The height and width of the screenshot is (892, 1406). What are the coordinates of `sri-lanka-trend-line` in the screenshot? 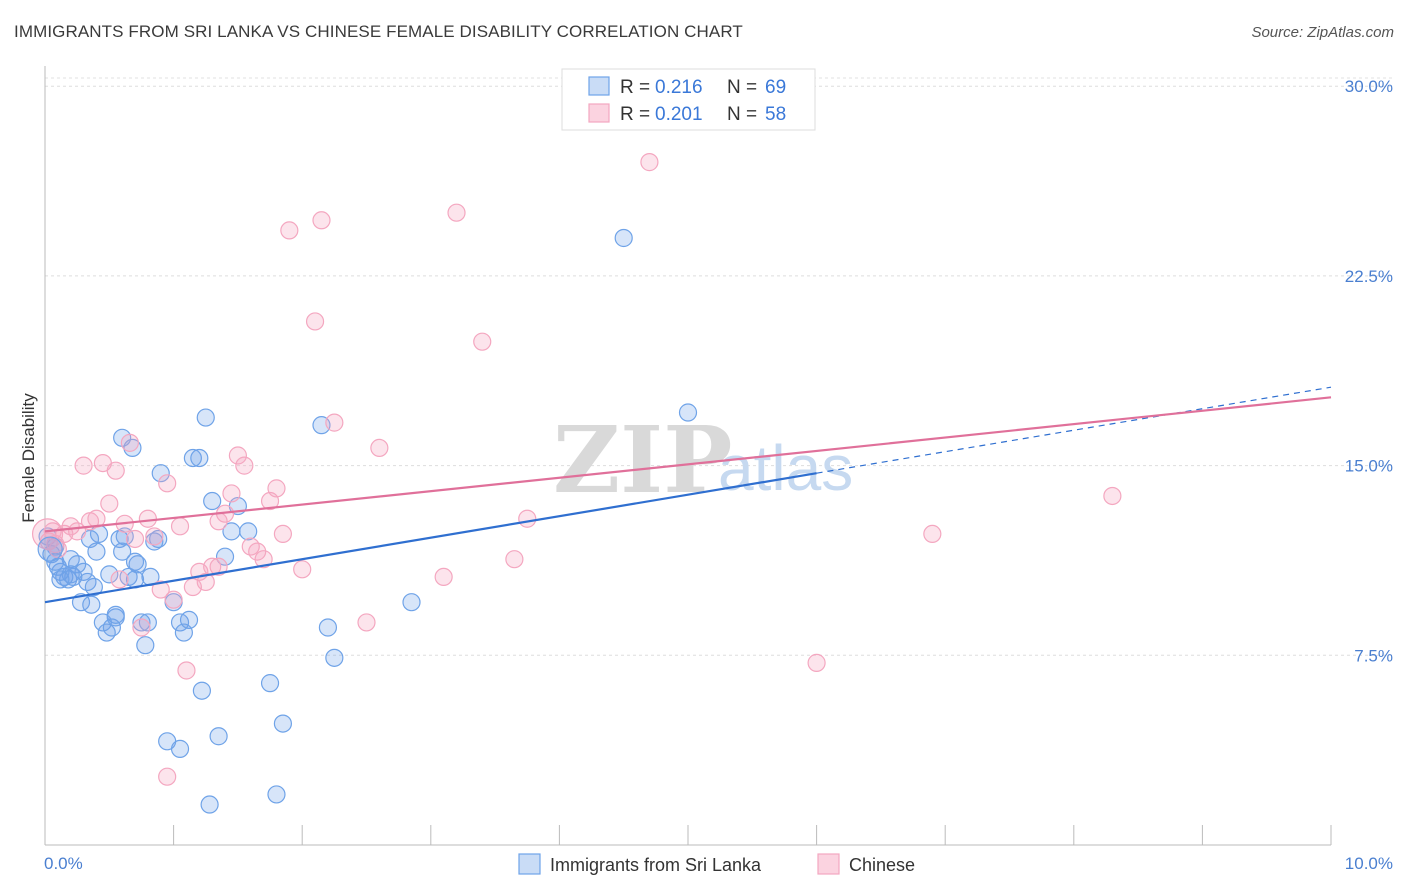 It's located at (430, 538).